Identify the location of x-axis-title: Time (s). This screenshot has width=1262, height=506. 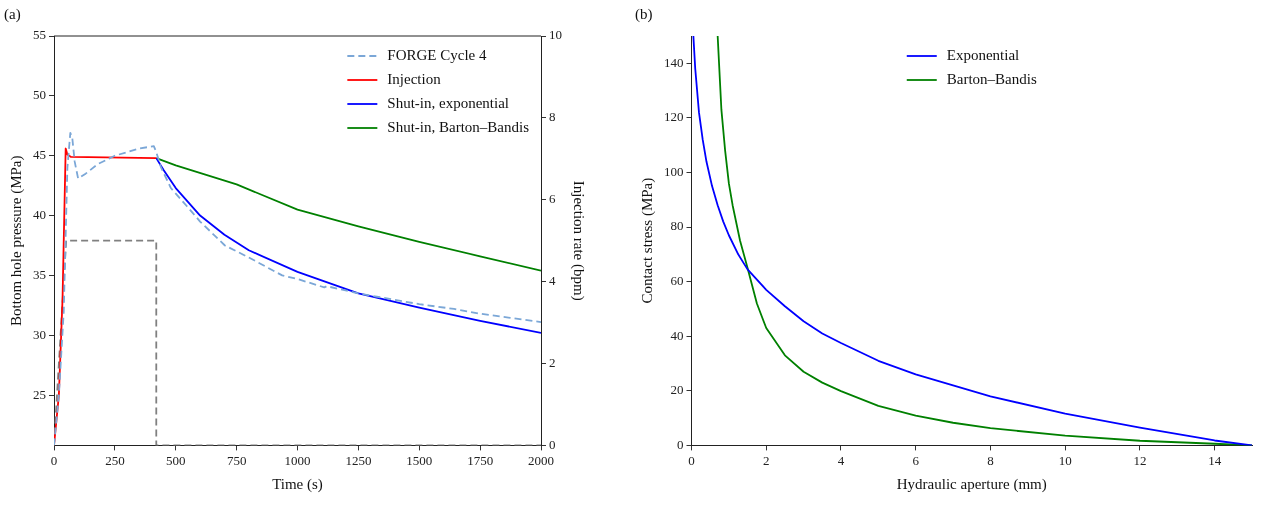
(297, 484).